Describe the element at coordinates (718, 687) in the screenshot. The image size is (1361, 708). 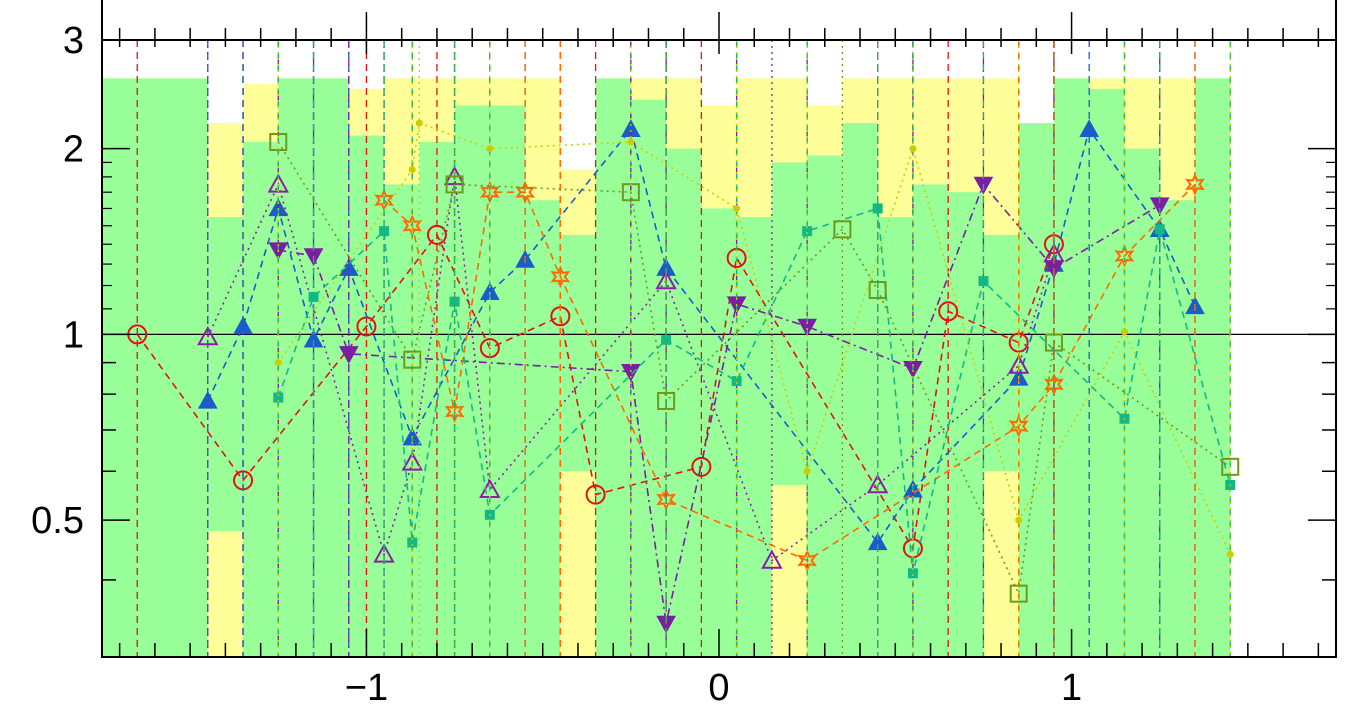
I see `x-tick-label: 0` at that location.